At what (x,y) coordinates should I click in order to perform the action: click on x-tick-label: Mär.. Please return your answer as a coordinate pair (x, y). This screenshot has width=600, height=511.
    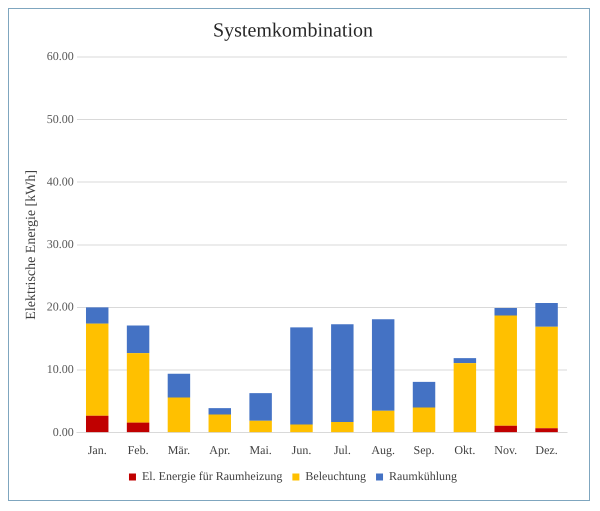
    Looking at the image, I should click on (179, 449).